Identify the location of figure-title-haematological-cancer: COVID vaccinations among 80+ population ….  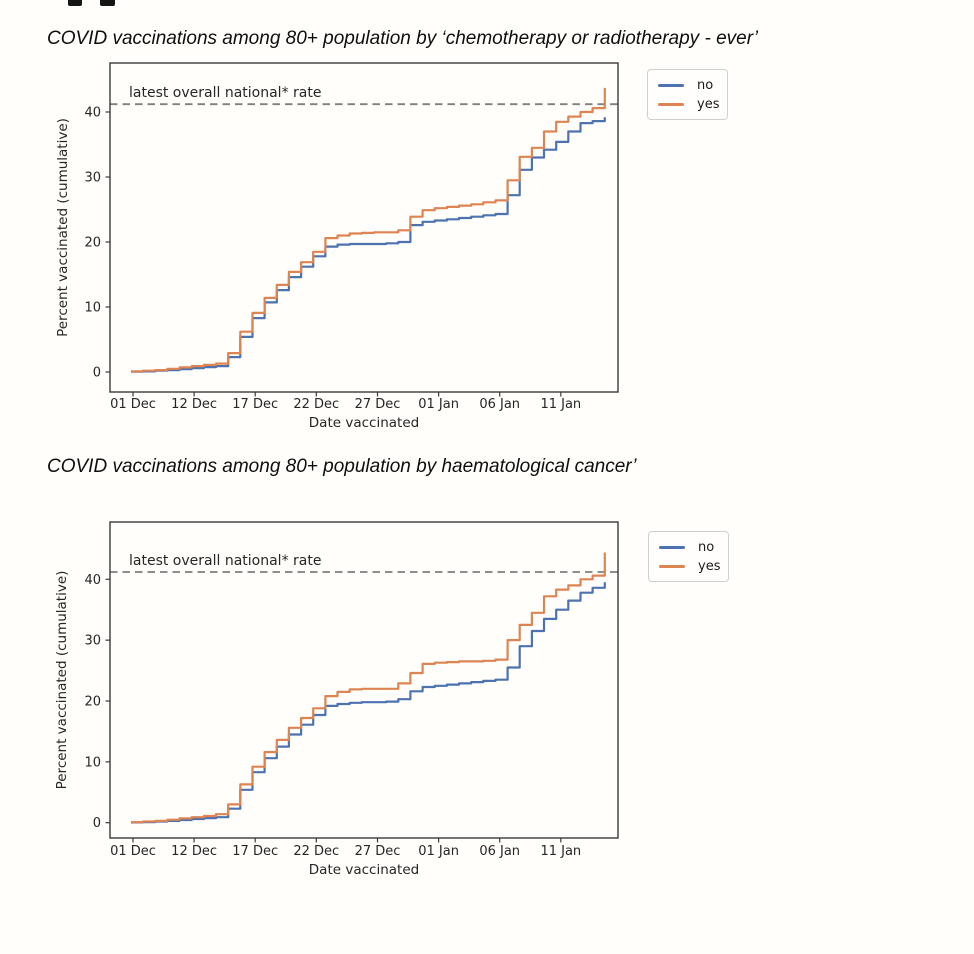
(342, 466).